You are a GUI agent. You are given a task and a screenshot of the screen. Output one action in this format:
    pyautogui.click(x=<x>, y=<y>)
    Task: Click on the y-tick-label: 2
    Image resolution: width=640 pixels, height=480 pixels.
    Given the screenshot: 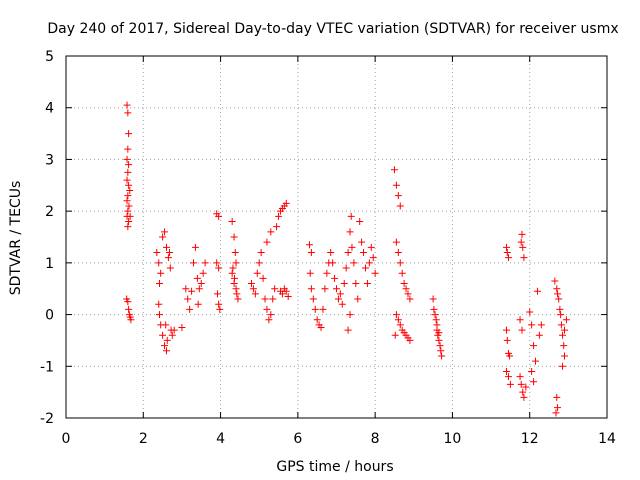 What is the action you would take?
    pyautogui.click(x=49, y=212)
    